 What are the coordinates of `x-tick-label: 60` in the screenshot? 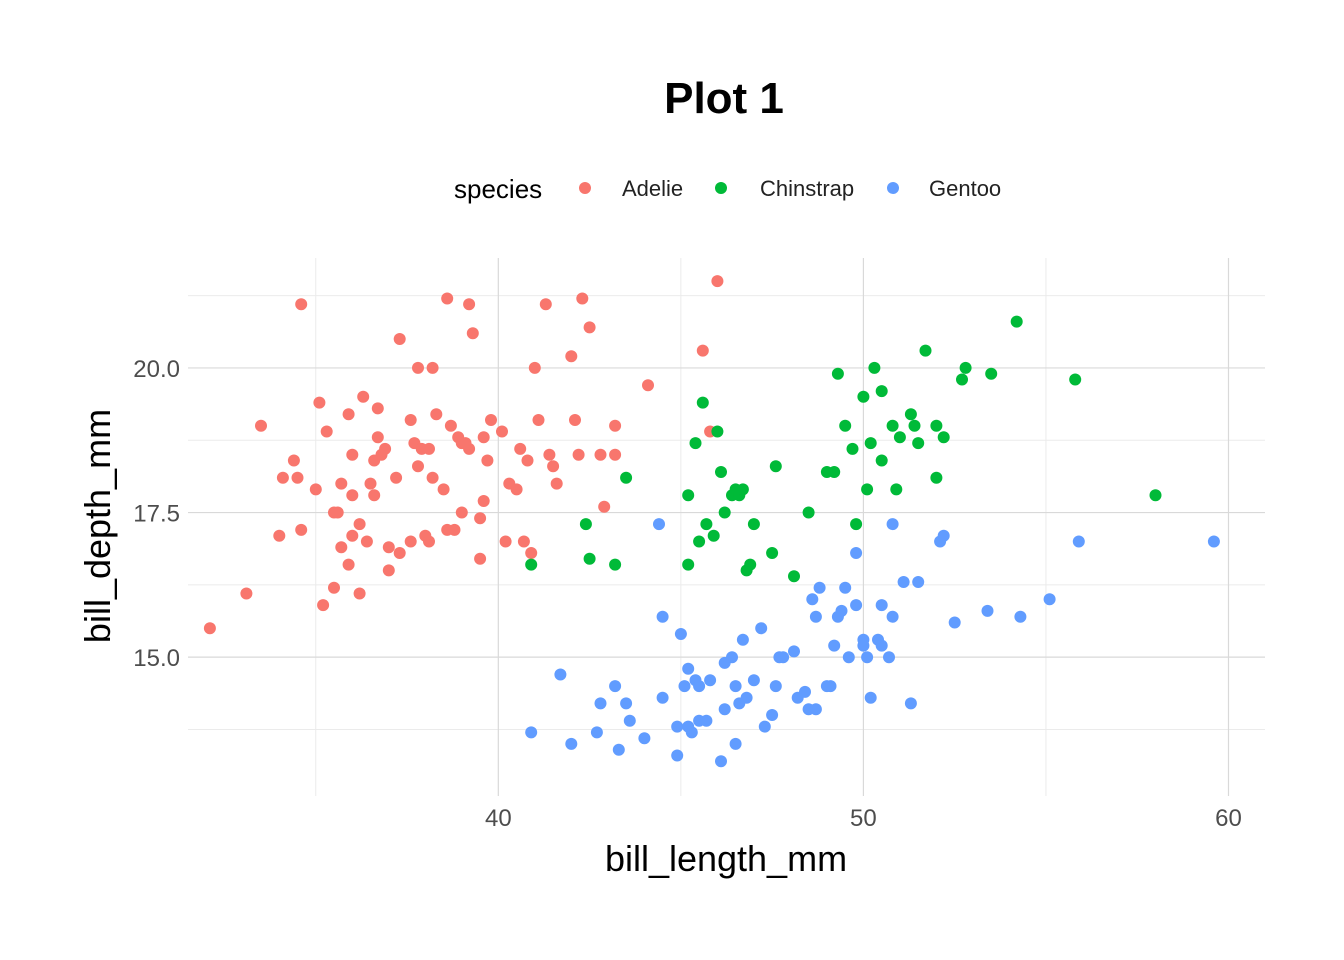 It's located at (1228, 818).